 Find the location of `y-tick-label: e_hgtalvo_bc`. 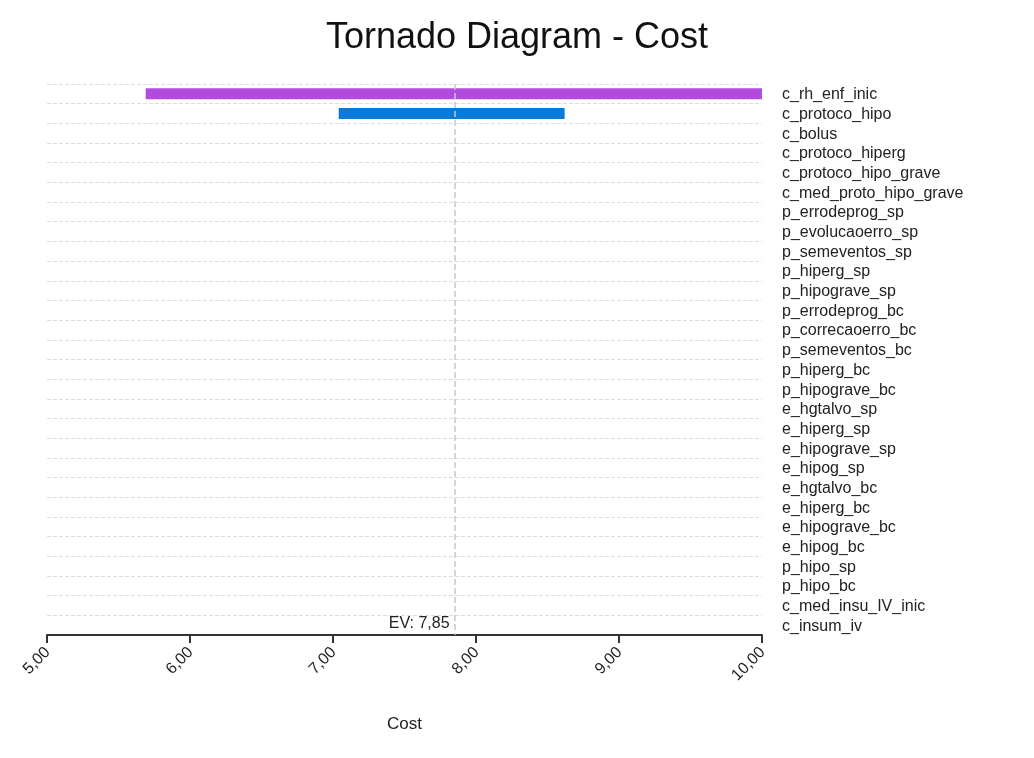

y-tick-label: e_hgtalvo_bc is located at coordinates (830, 487).